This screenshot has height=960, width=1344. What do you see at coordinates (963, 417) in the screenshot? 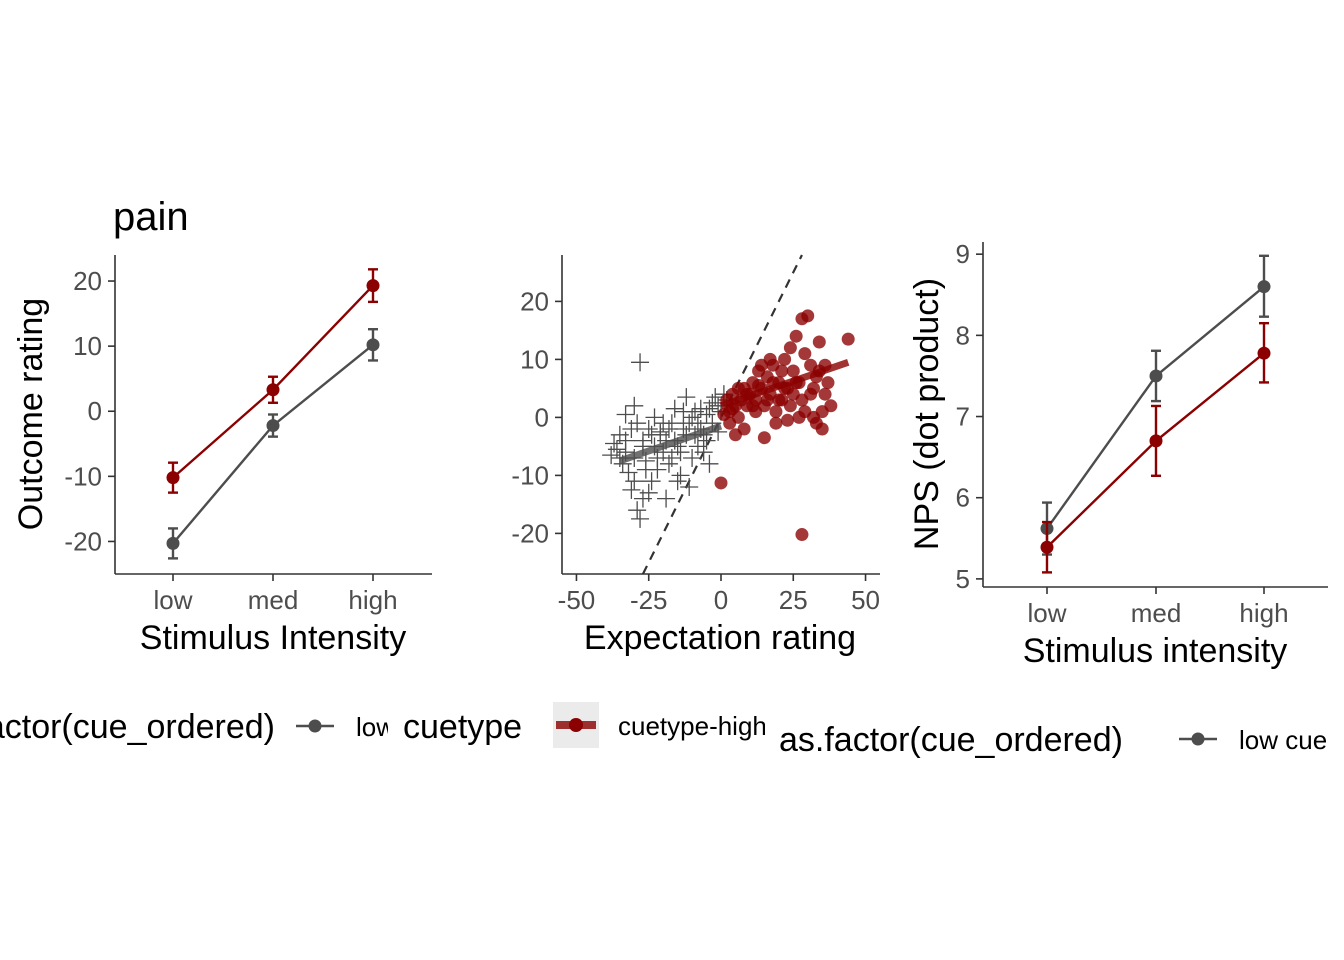
I see `y-tick-label: 7` at bounding box center [963, 417].